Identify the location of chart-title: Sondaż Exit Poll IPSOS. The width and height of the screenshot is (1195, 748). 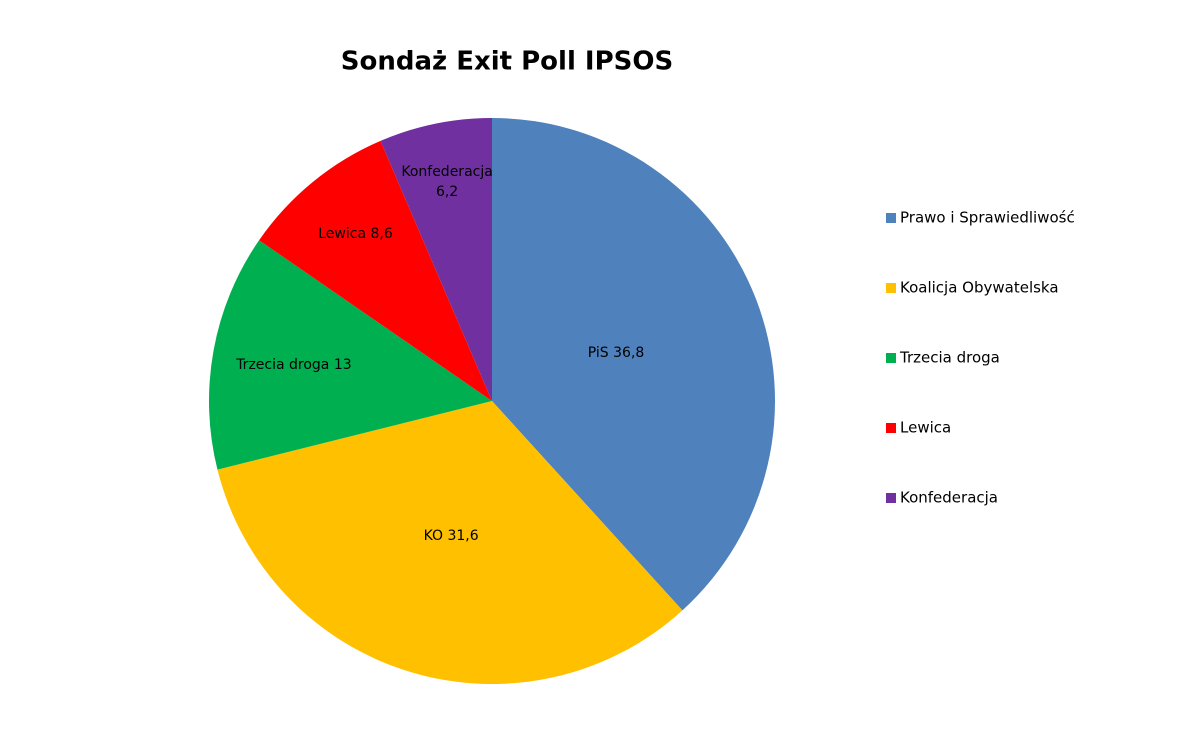
(507, 62).